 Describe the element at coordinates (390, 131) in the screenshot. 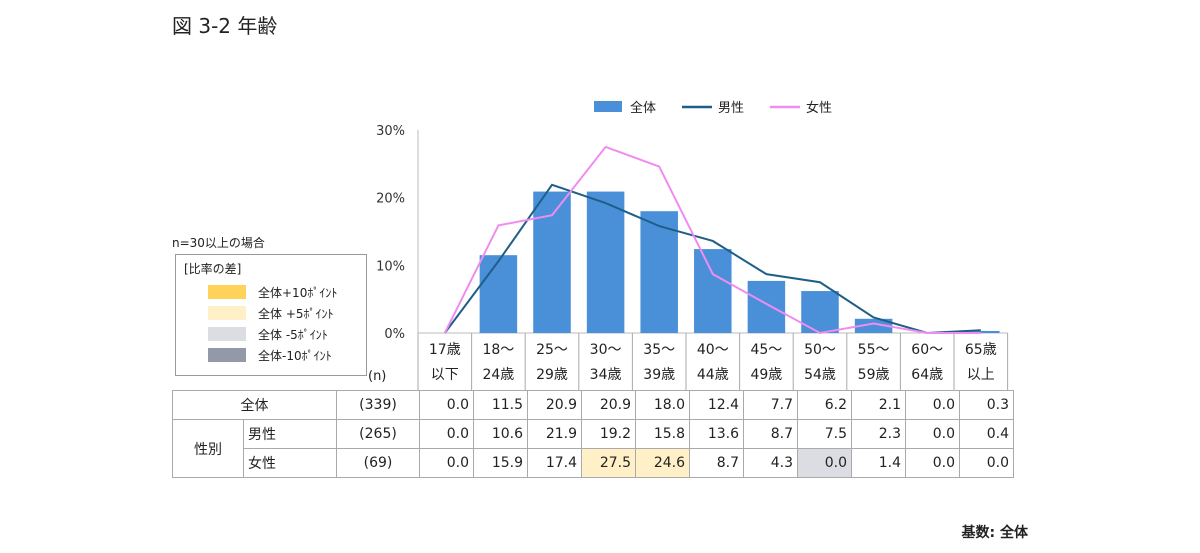

I see `y-tick-label: 30%` at that location.